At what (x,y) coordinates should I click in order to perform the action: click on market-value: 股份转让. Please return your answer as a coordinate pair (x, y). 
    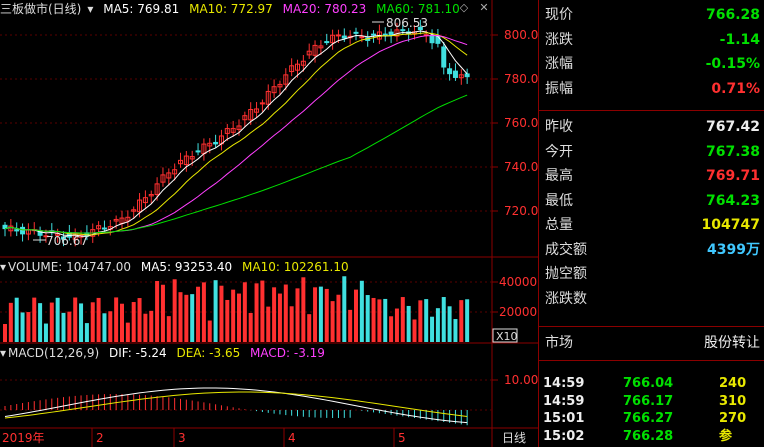
    Looking at the image, I should click on (732, 343).